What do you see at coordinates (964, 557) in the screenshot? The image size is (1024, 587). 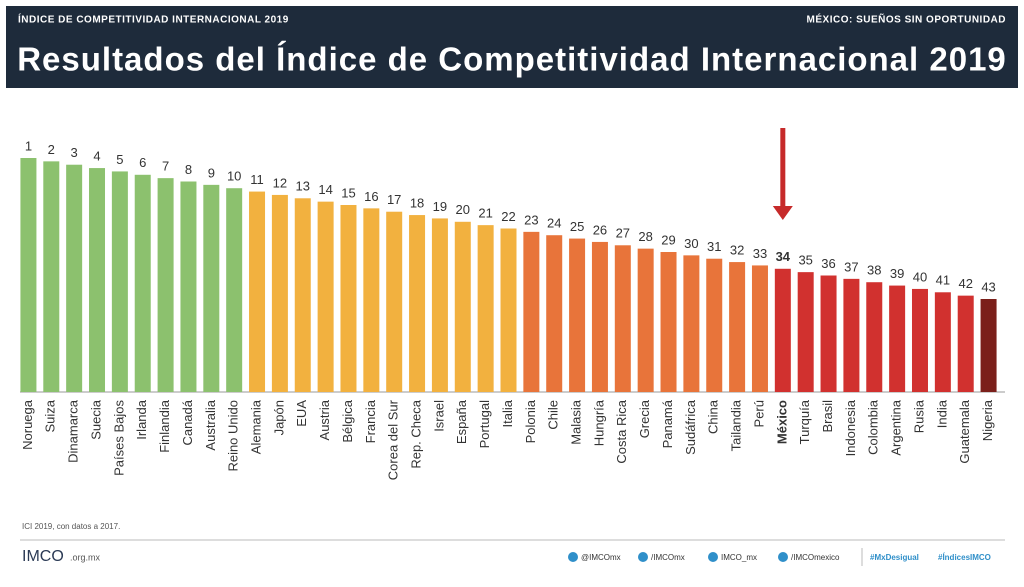 I see `hashtag: #ÍndicesIMCO` at bounding box center [964, 557].